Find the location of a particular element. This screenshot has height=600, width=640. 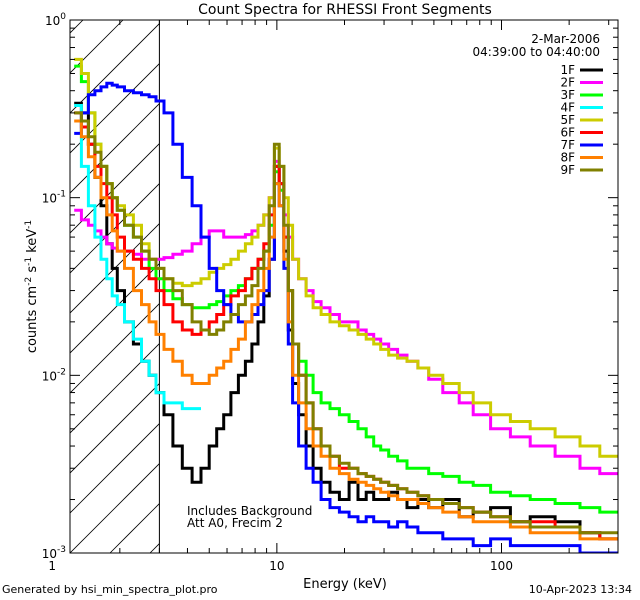

y-tick-label: 10⁻³ is located at coordinates (54, 553).